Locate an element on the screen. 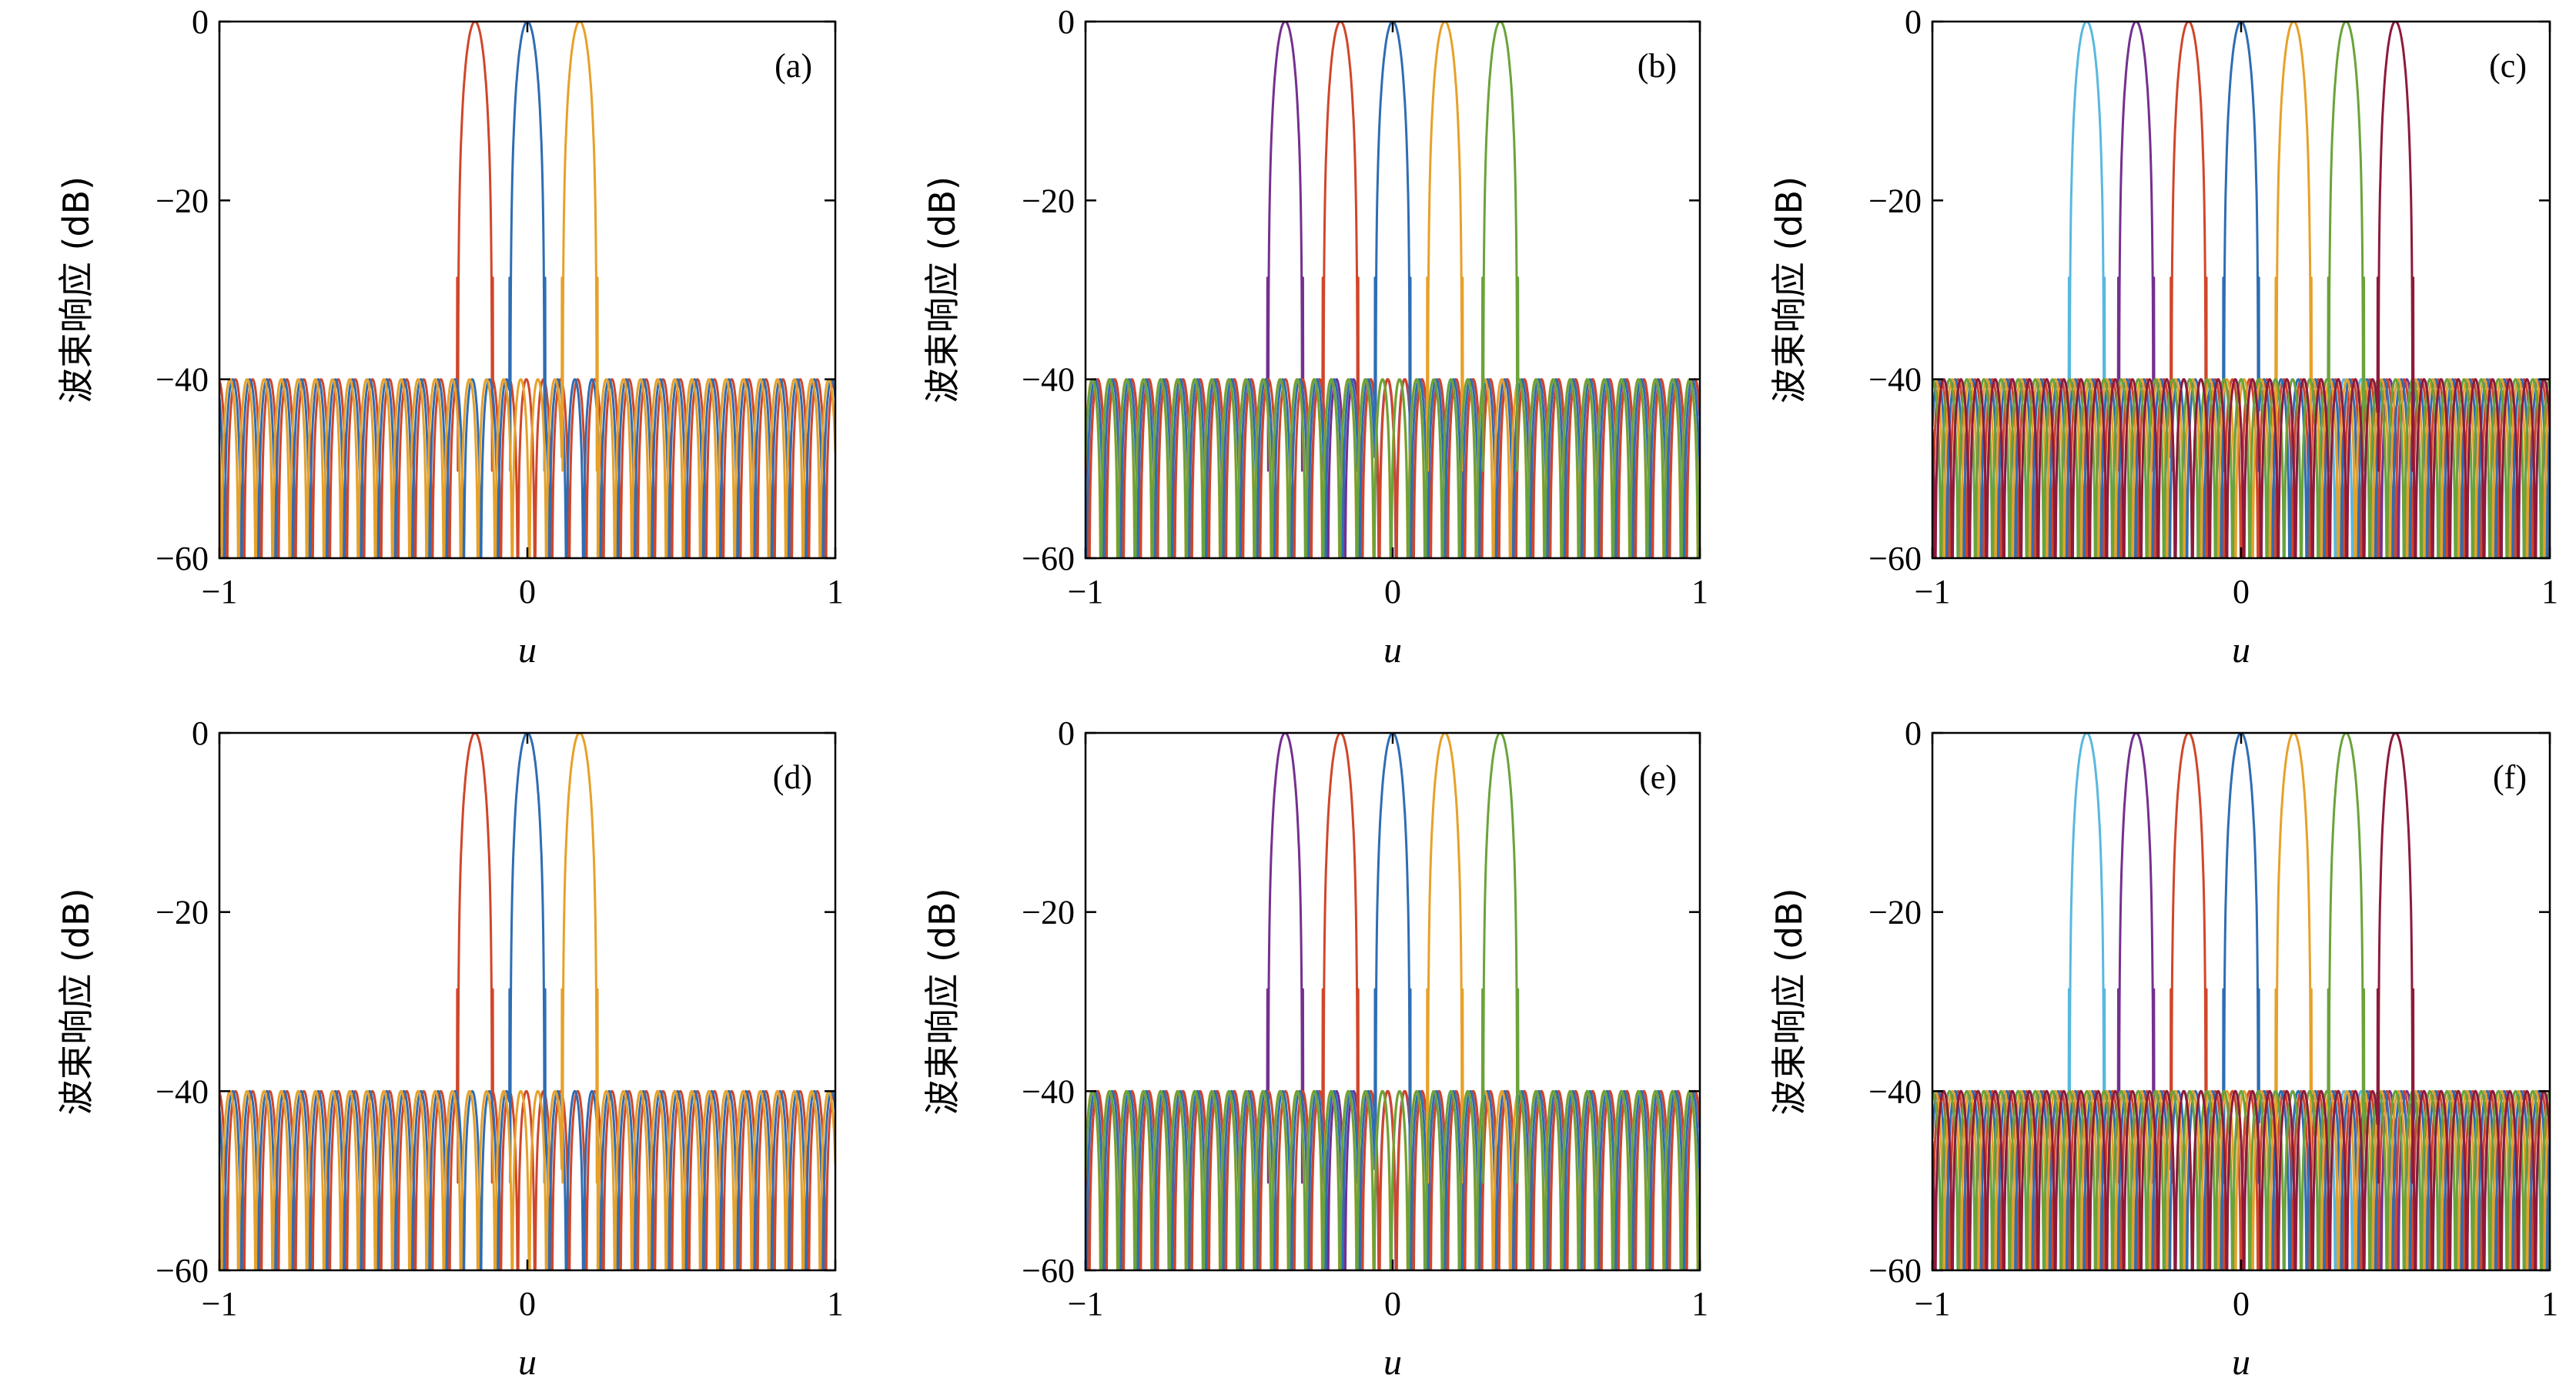 This screenshot has height=1375, width=2576. panel-f: 0 −20 −40 −60−1 0 1 u 波束响应 (dB) (f) is located at coordinates (2163, 1044).